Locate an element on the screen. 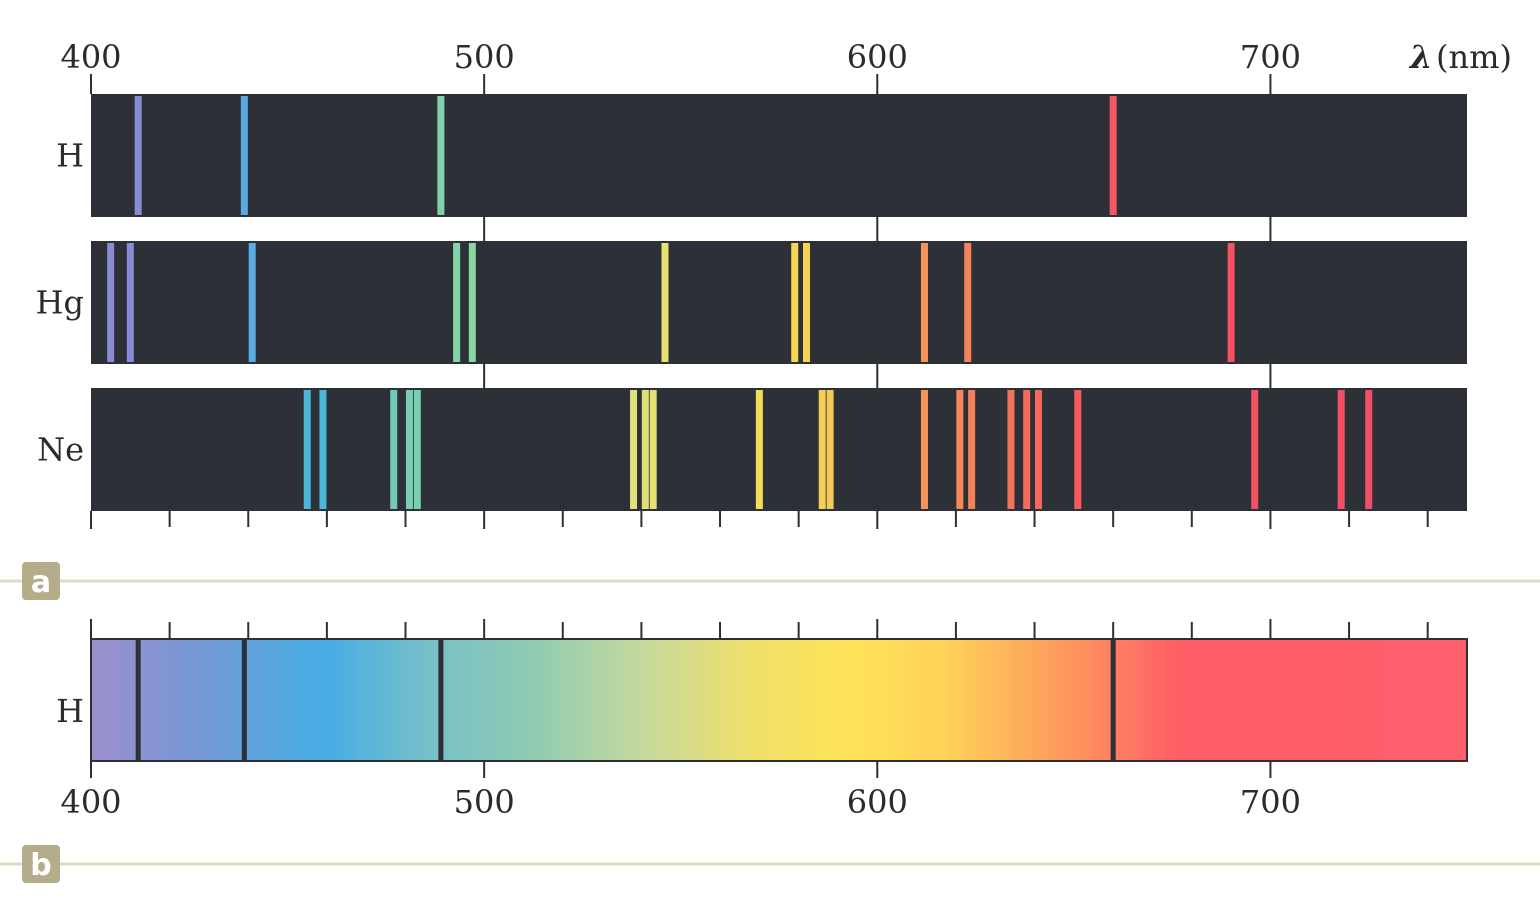  panel-a-badge-label: a is located at coordinates (41, 582).